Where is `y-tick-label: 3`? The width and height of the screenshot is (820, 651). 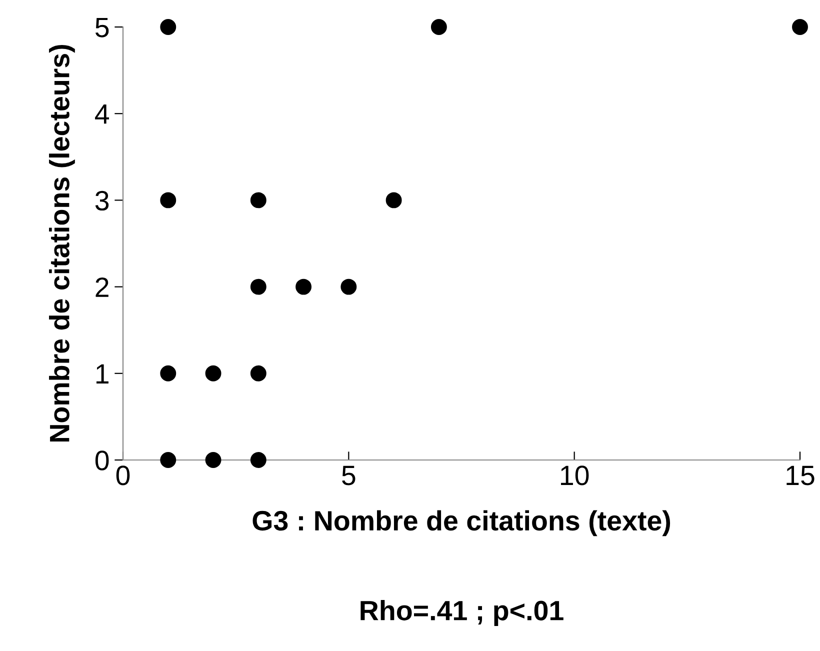
y-tick-label: 3 is located at coordinates (102, 200).